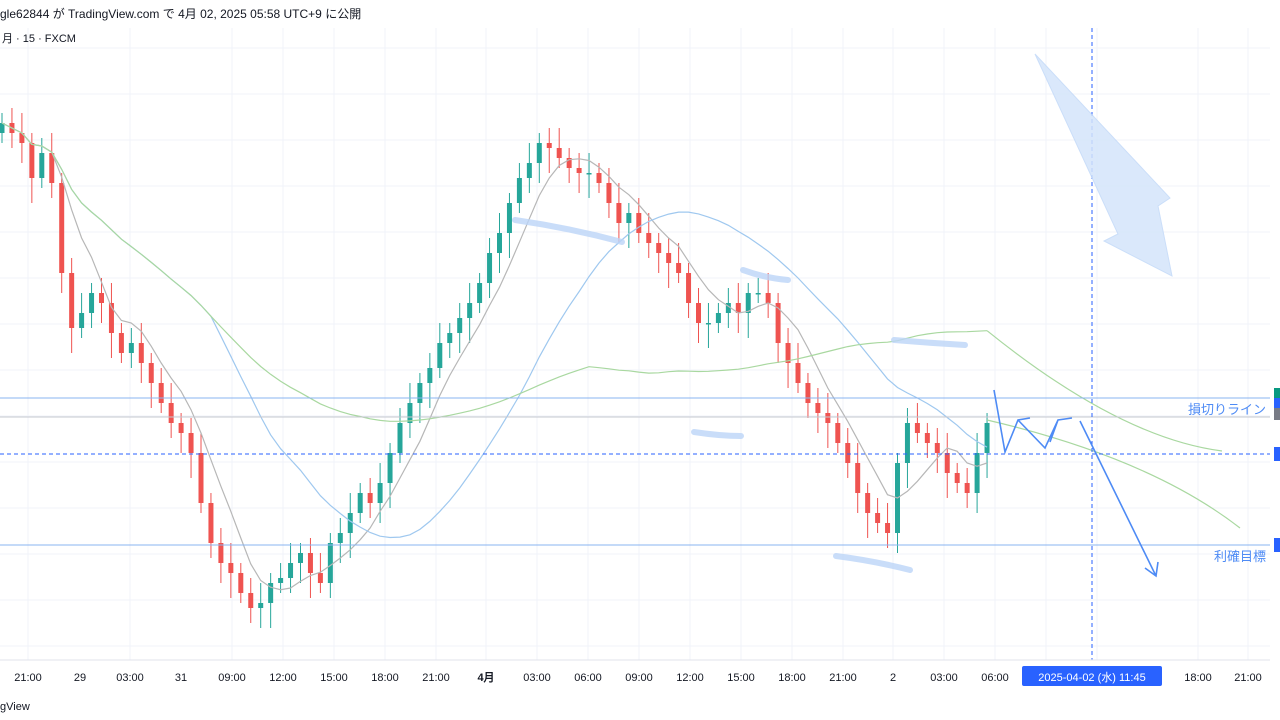 The width and height of the screenshot is (1280, 720). I want to click on crosshair-time-badge, so click(1092, 676).